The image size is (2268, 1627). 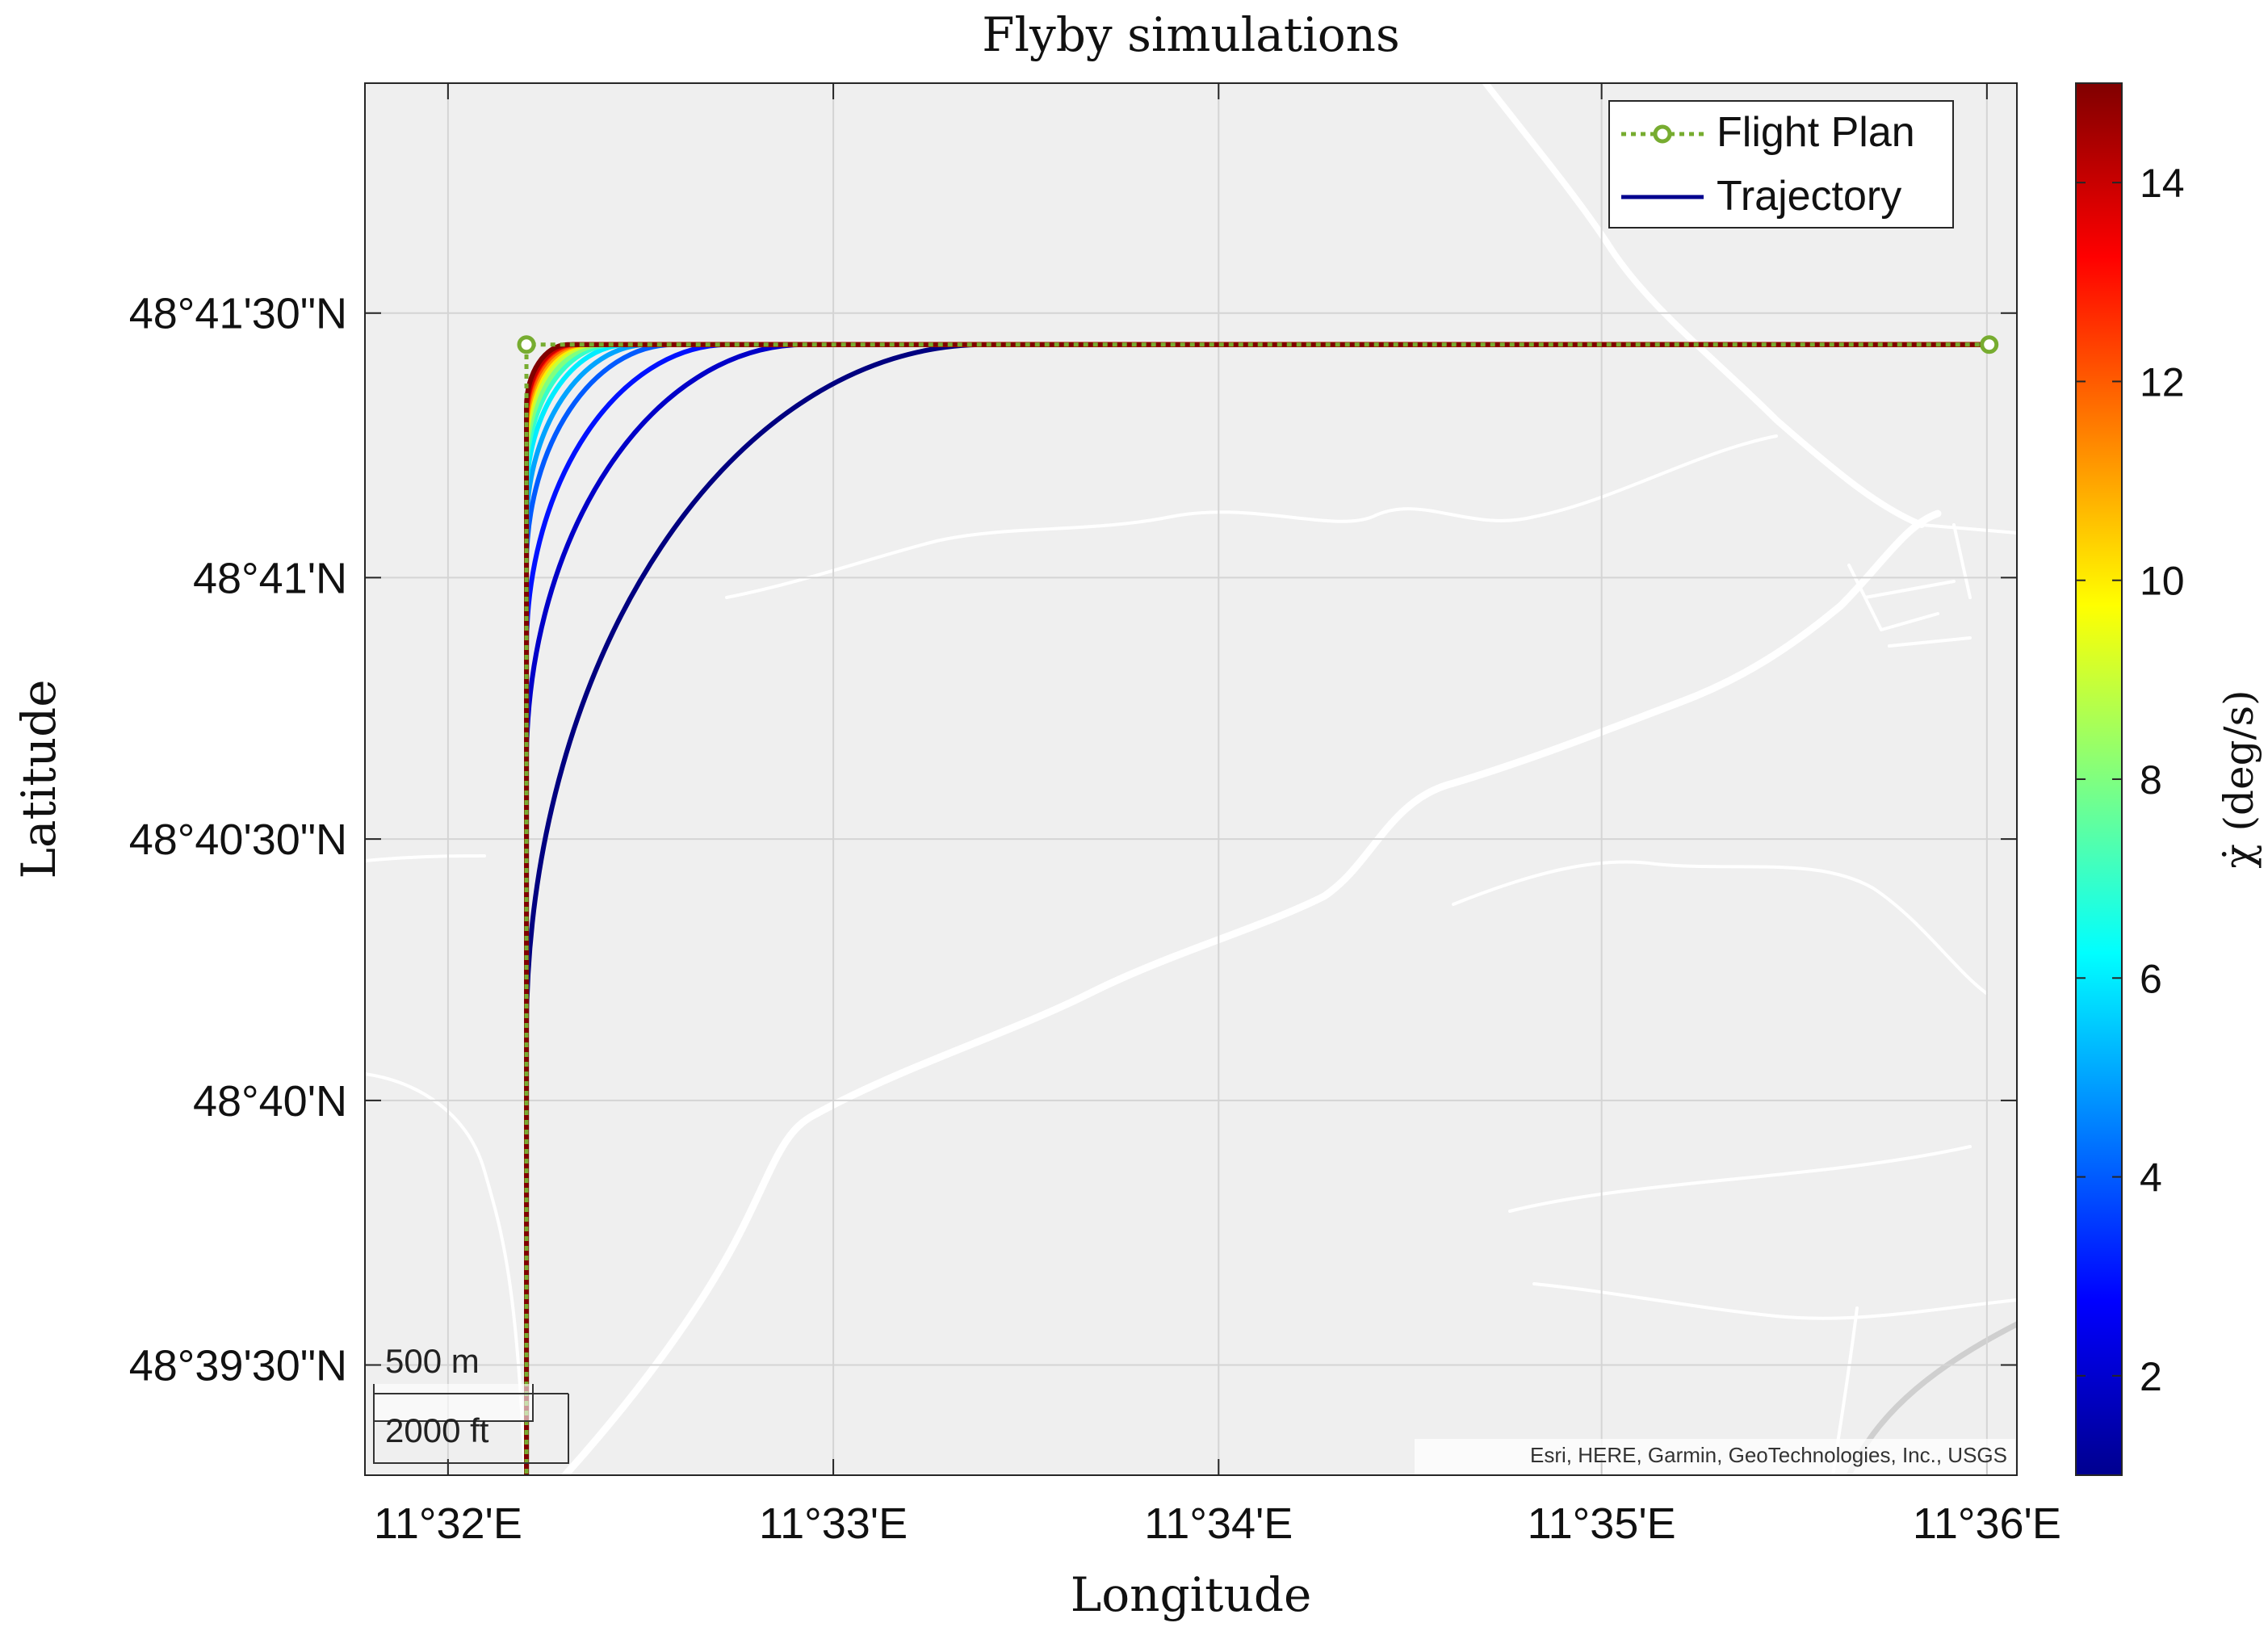 I want to click on legend-flight-plan-label: Flight Plan, so click(x=1816, y=132).